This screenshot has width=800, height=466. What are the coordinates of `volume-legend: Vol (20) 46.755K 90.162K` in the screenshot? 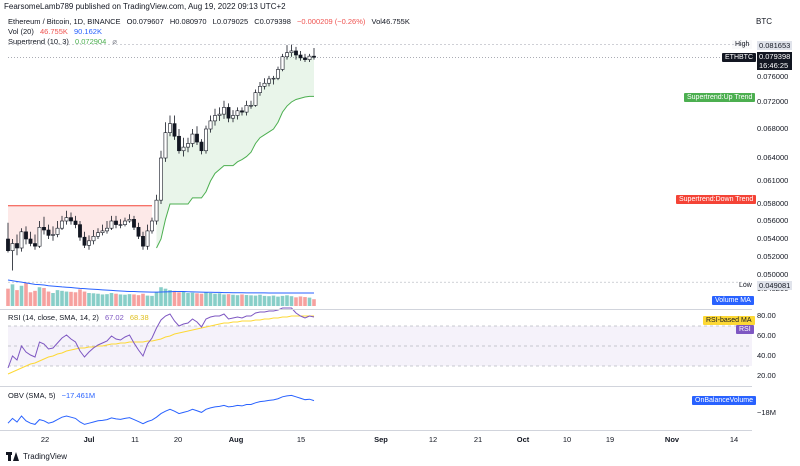 It's located at (57, 31).